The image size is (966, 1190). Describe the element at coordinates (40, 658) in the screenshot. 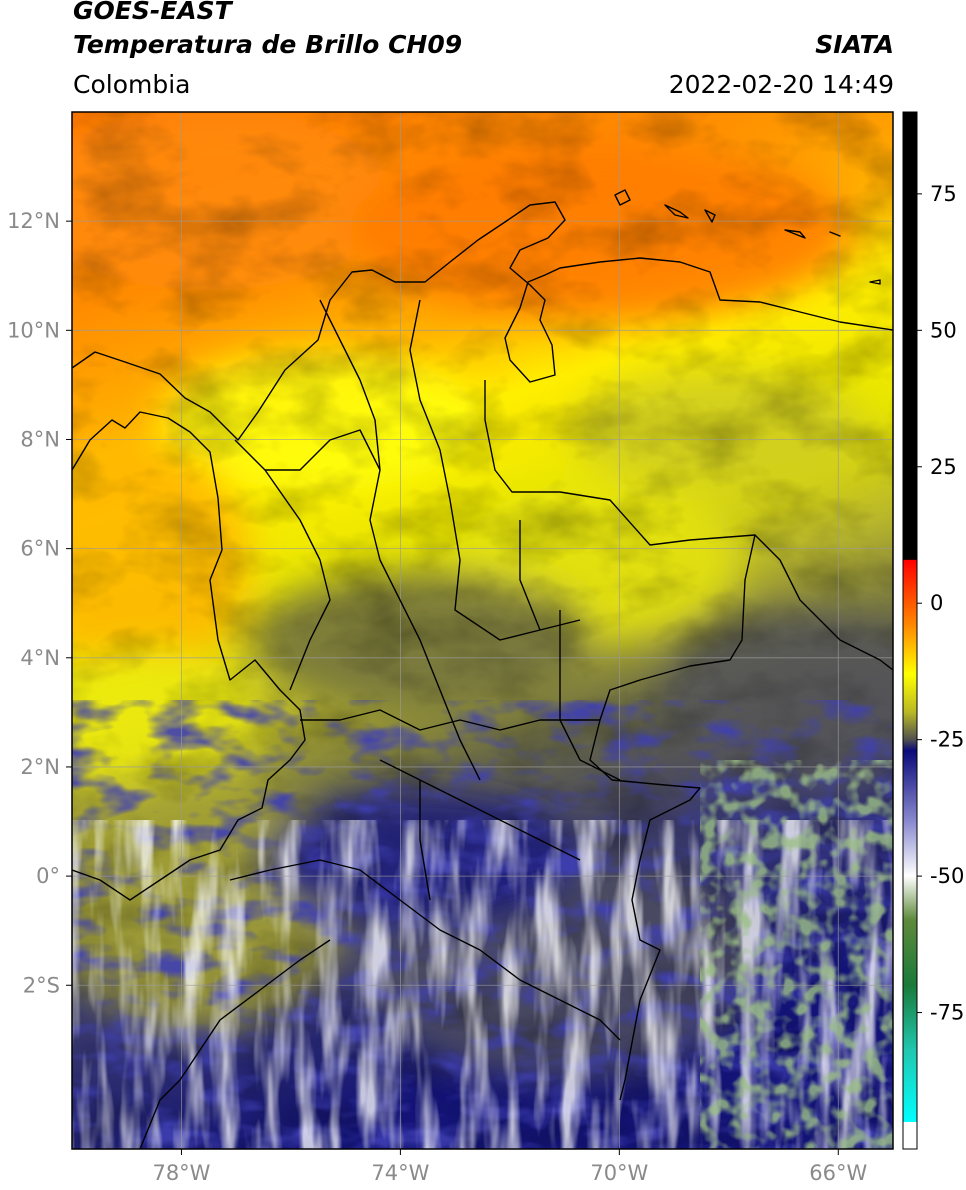

I see `lat-tick-label: 4°N` at that location.